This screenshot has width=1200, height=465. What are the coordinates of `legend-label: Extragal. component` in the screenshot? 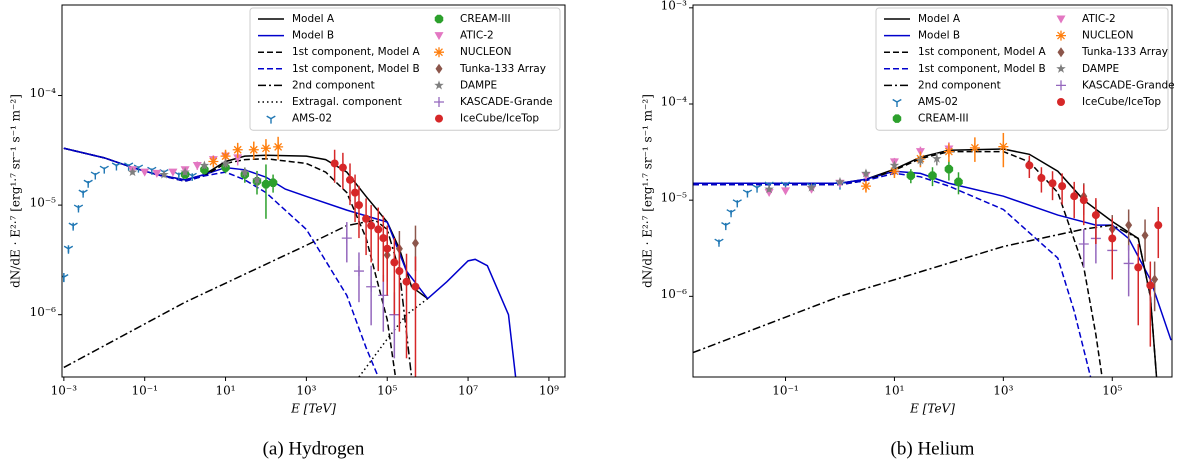 It's located at (347, 102).